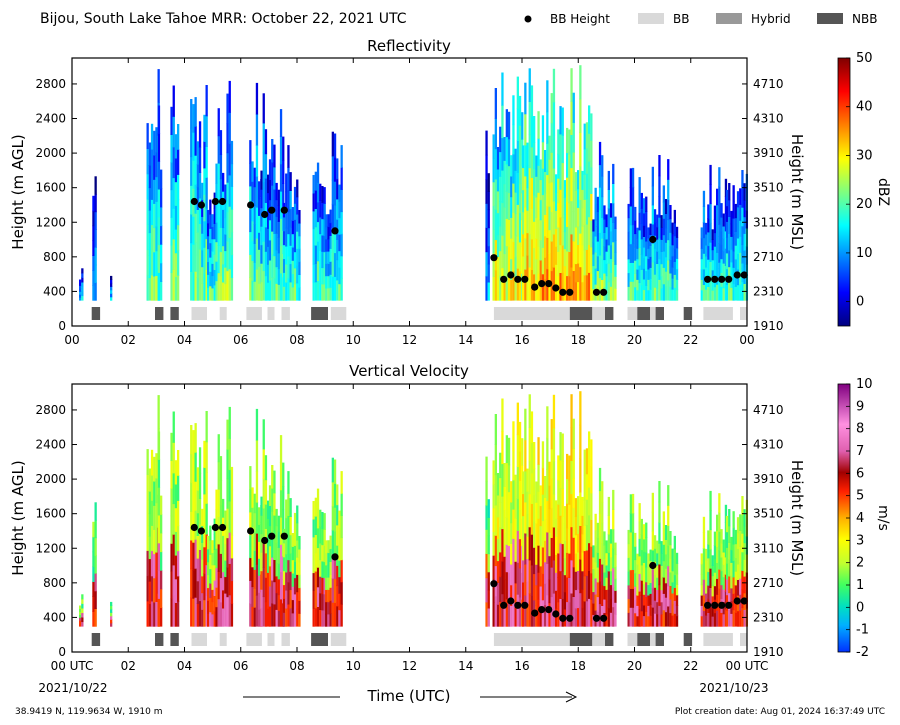 This screenshot has width=900, height=725. I want to click on colorbar-tick-label: 4, so click(860, 518).